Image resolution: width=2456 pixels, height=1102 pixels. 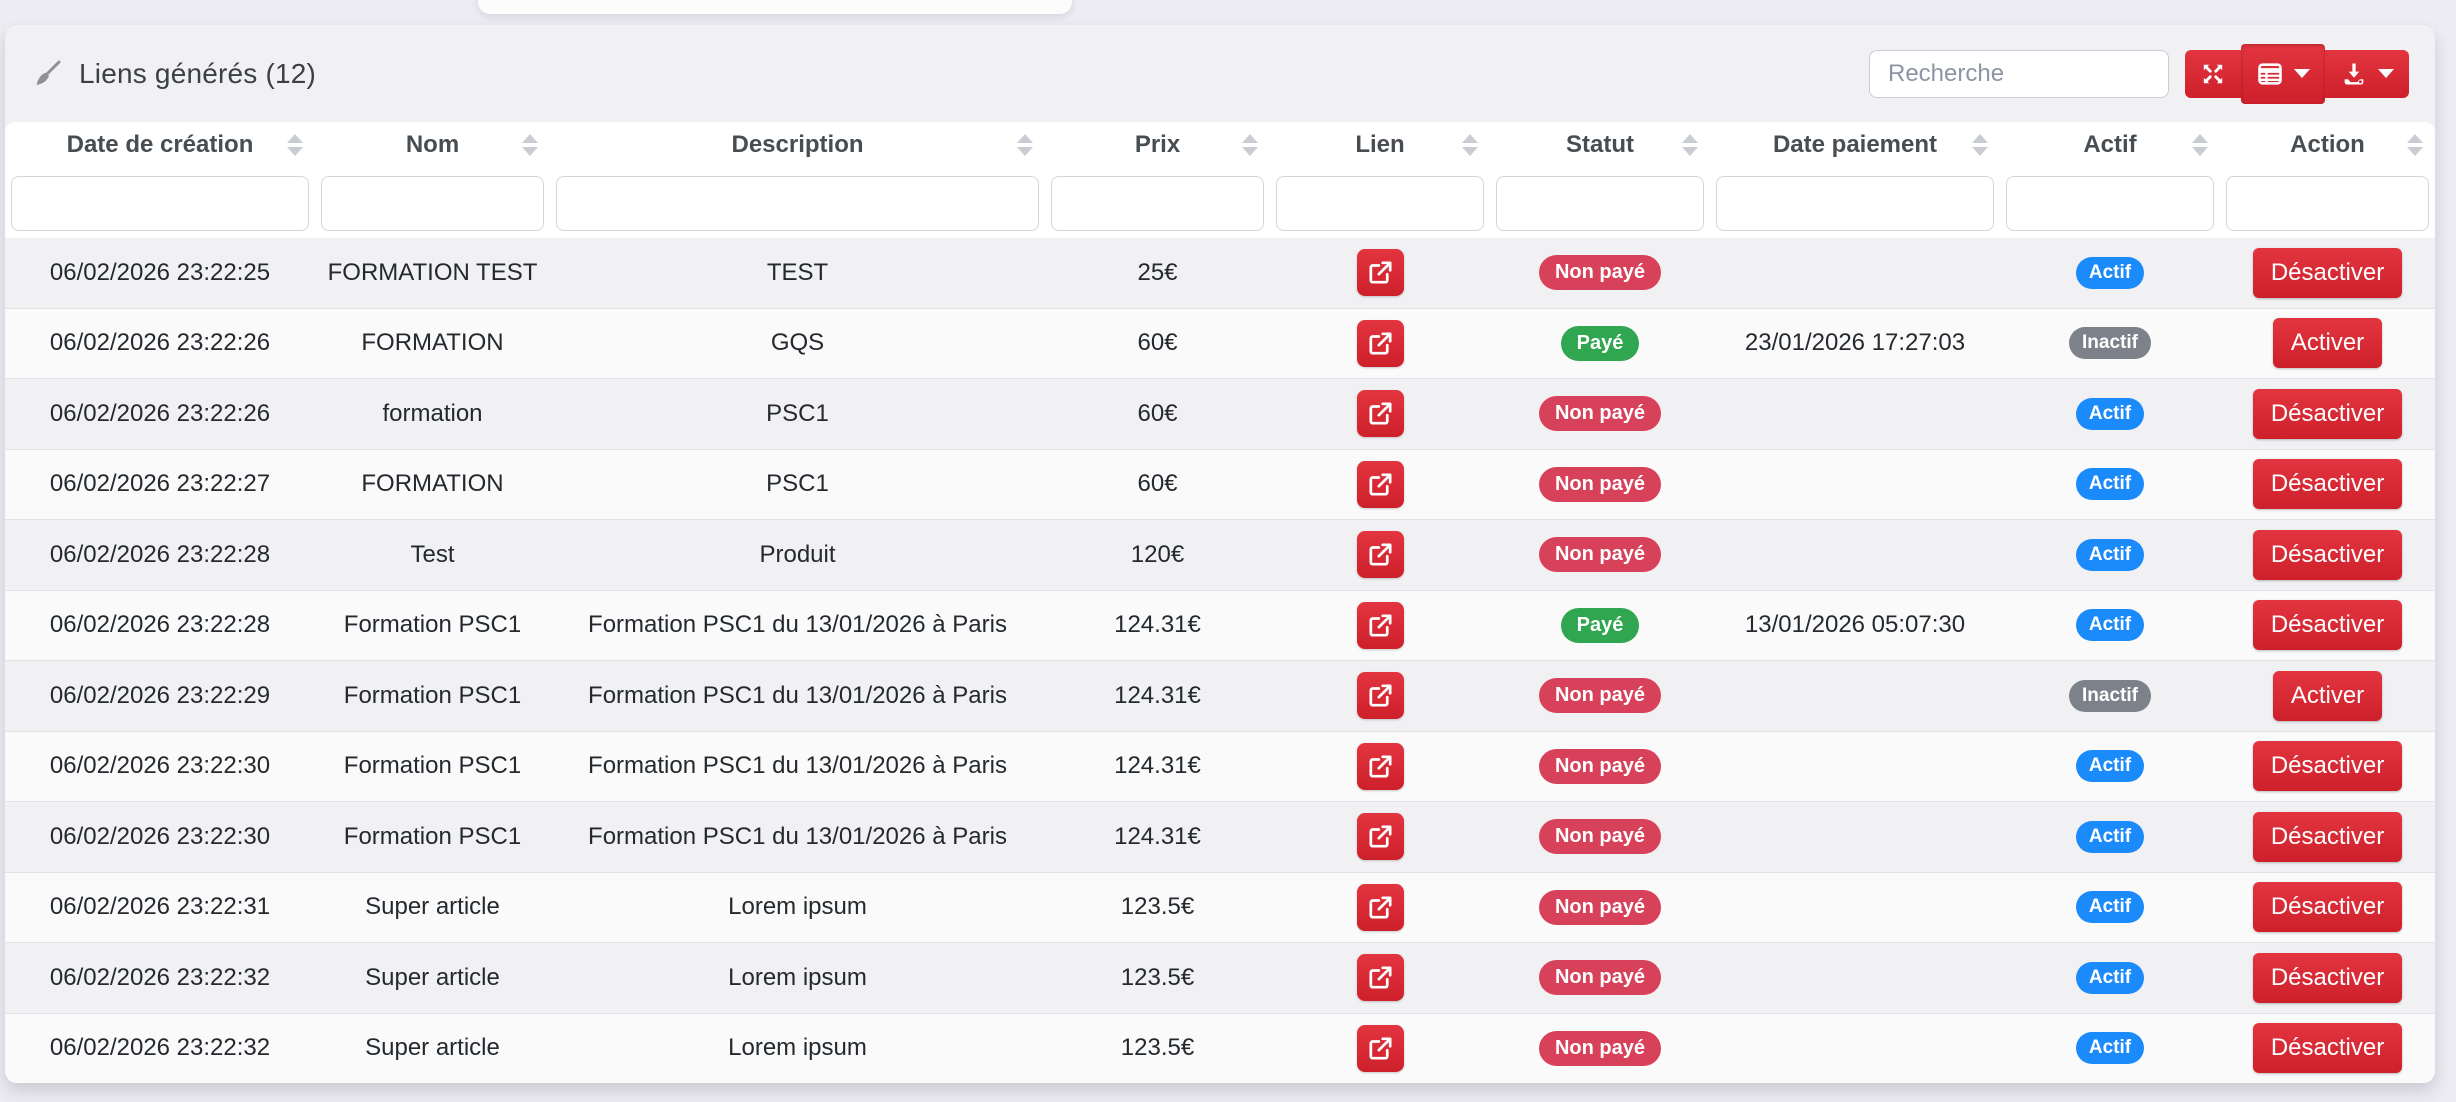 I want to click on columns-visibility-button, so click(x=2283, y=73).